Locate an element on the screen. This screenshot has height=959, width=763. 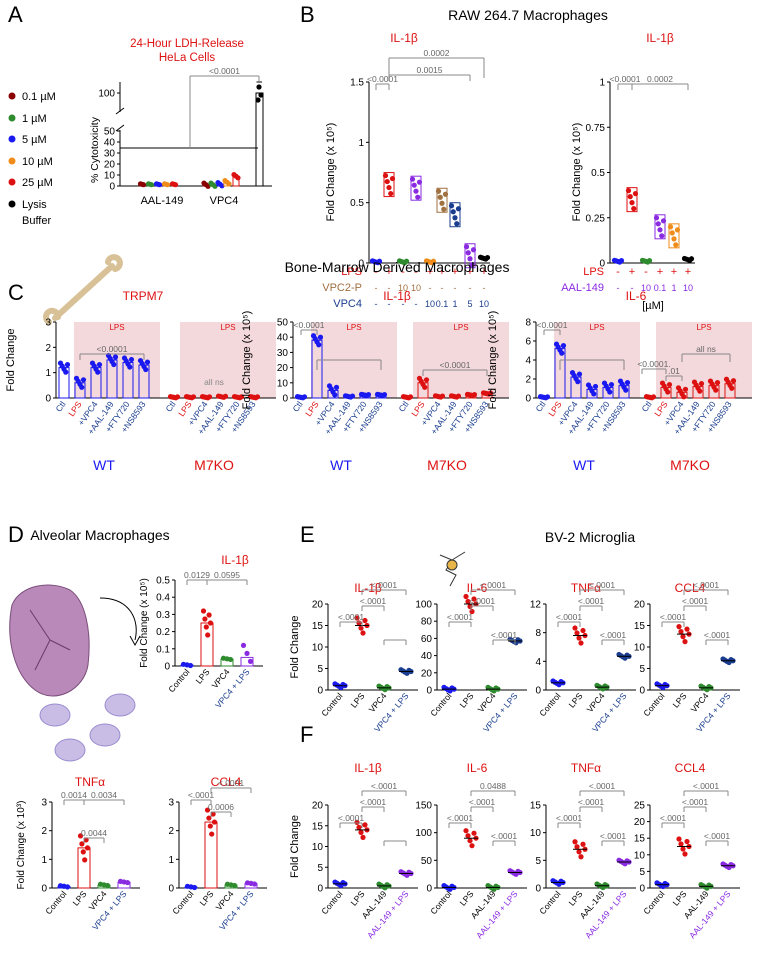
chart-title: CCL4 is located at coordinates (690, 768).